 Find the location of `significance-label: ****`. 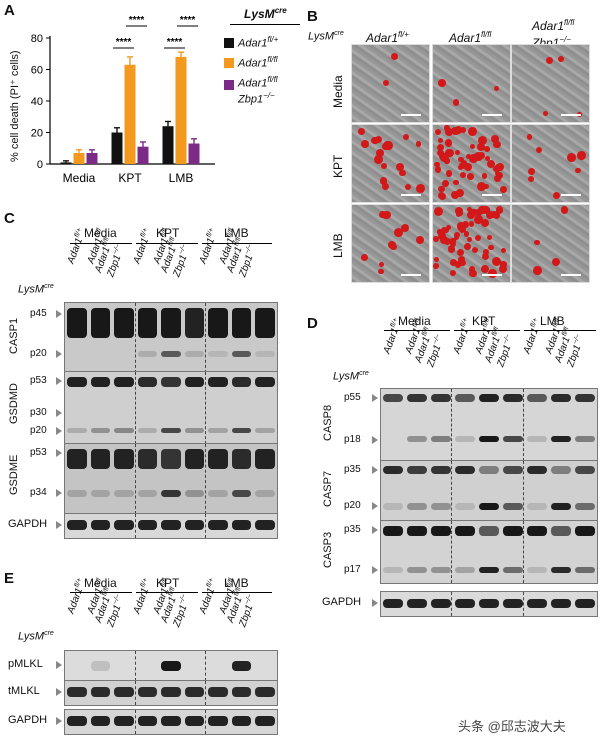

significance-label: **** is located at coordinates (124, 42).